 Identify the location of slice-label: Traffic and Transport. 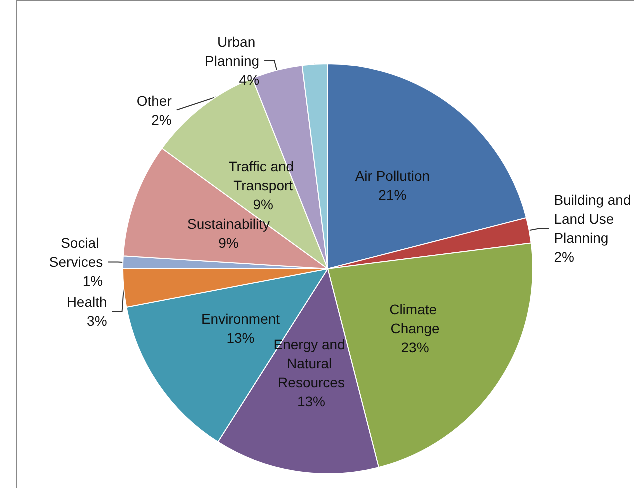
(263, 176).